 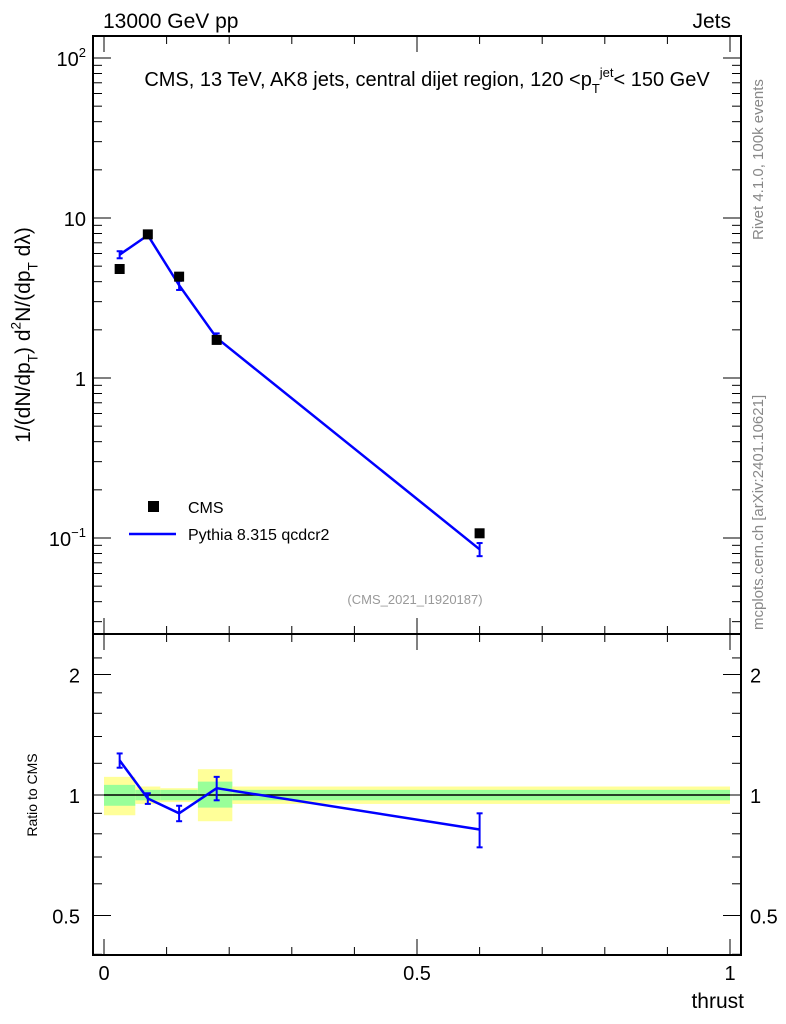 I want to click on x-axis-label: thrust, so click(x=717, y=1001).